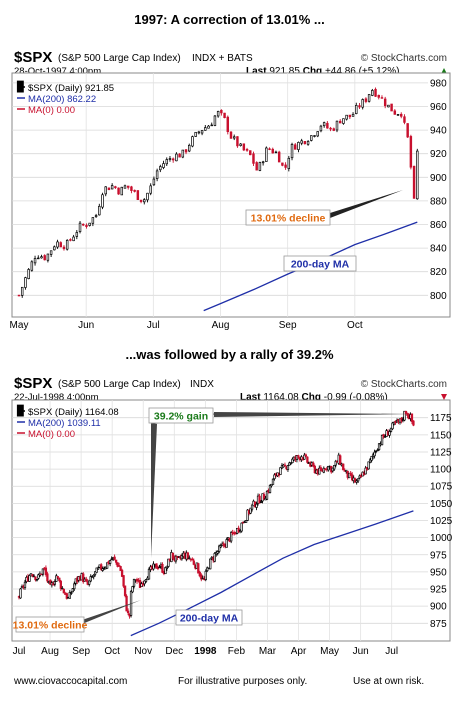  I want to click on legend-entry: $SPX (Daily) 1164.08, so click(73, 412).